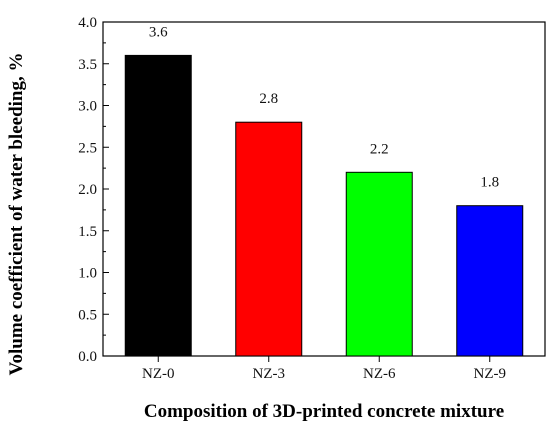 This screenshot has width=550, height=435. I want to click on data-label: 2.8, so click(268, 99).